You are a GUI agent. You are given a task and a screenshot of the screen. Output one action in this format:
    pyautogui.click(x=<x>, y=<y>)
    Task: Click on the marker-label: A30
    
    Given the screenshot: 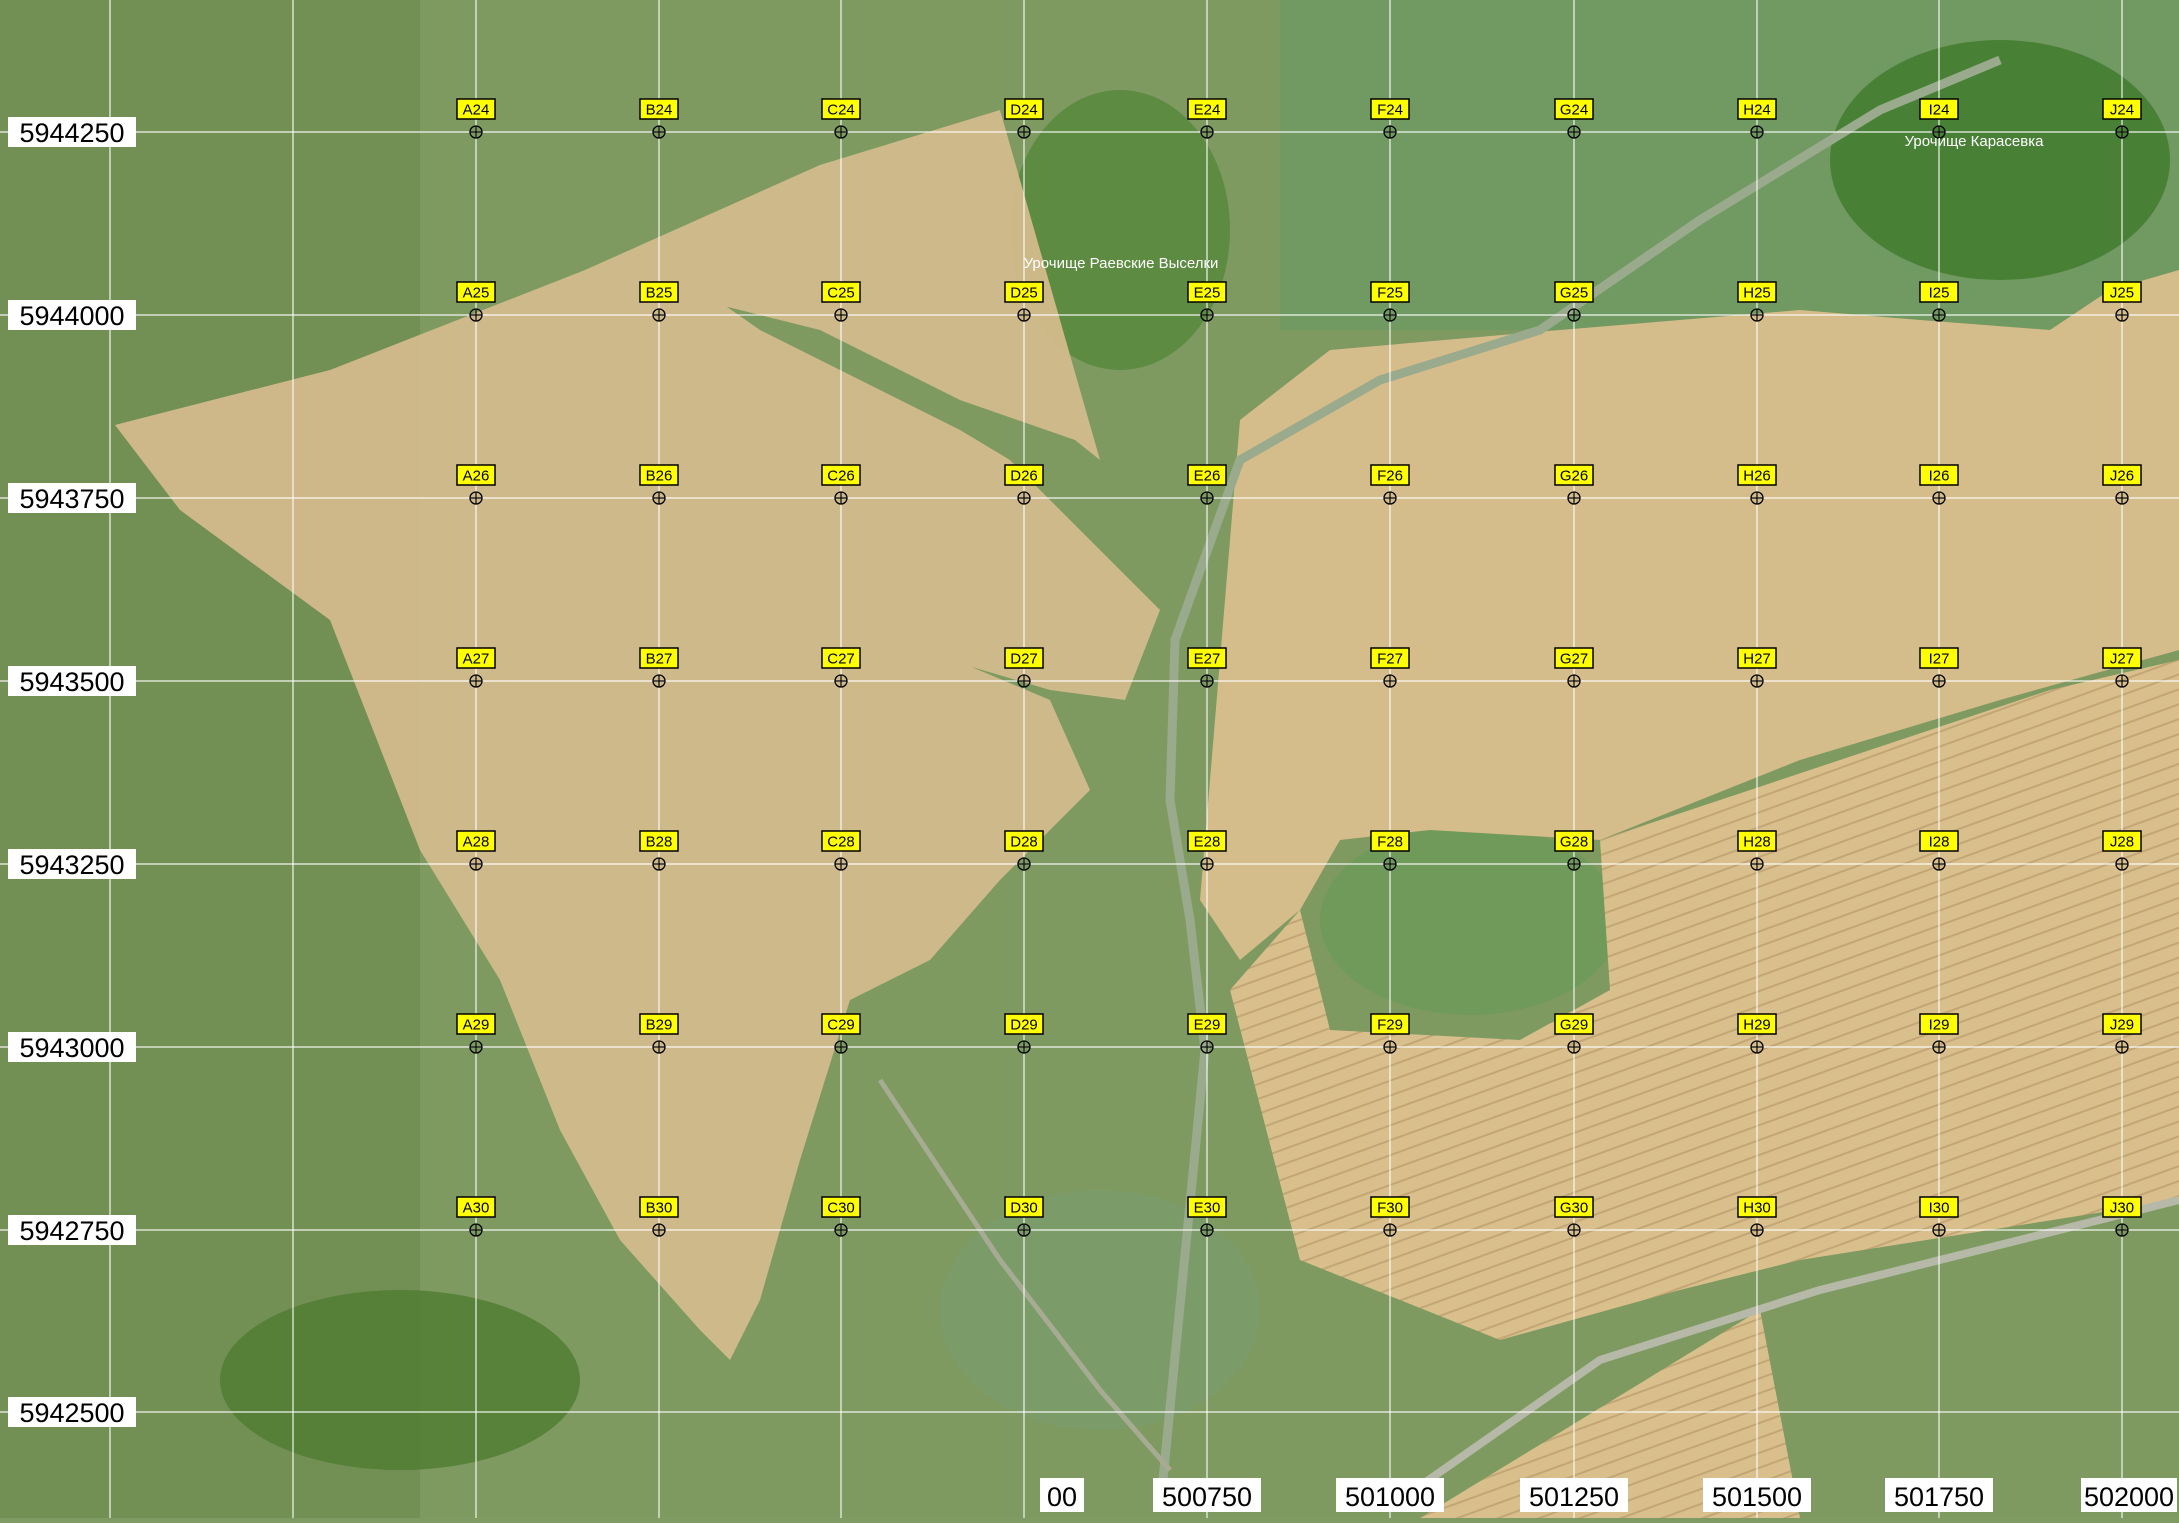 What is the action you would take?
    pyautogui.click(x=476, y=1208)
    